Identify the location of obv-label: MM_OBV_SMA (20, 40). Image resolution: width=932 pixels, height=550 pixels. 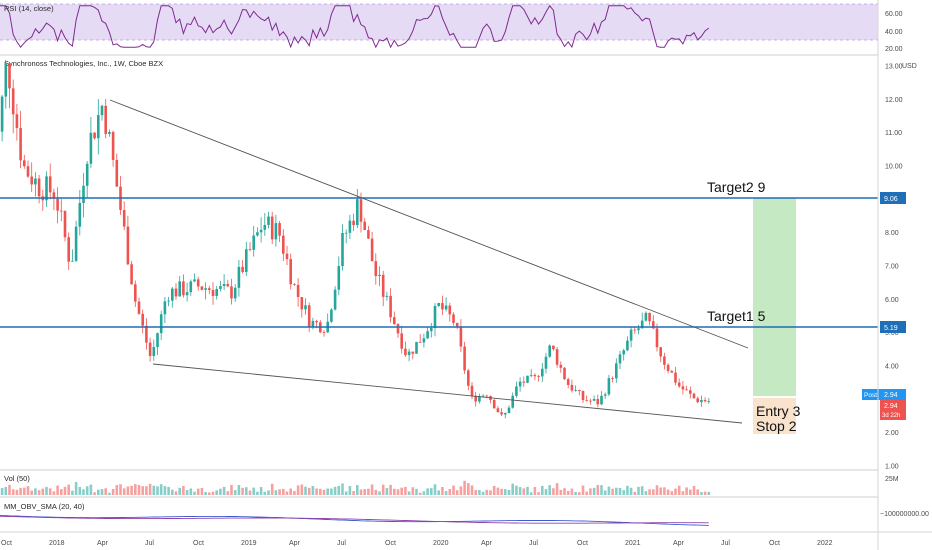
(44, 506).